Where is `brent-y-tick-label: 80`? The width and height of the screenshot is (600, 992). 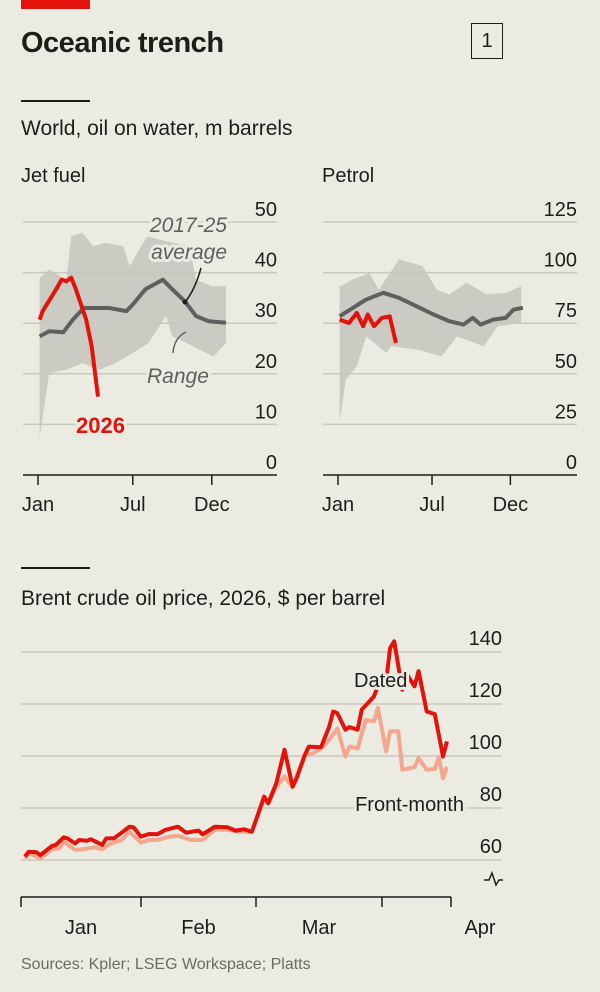 brent-y-tick-label: 80 is located at coordinates (491, 795).